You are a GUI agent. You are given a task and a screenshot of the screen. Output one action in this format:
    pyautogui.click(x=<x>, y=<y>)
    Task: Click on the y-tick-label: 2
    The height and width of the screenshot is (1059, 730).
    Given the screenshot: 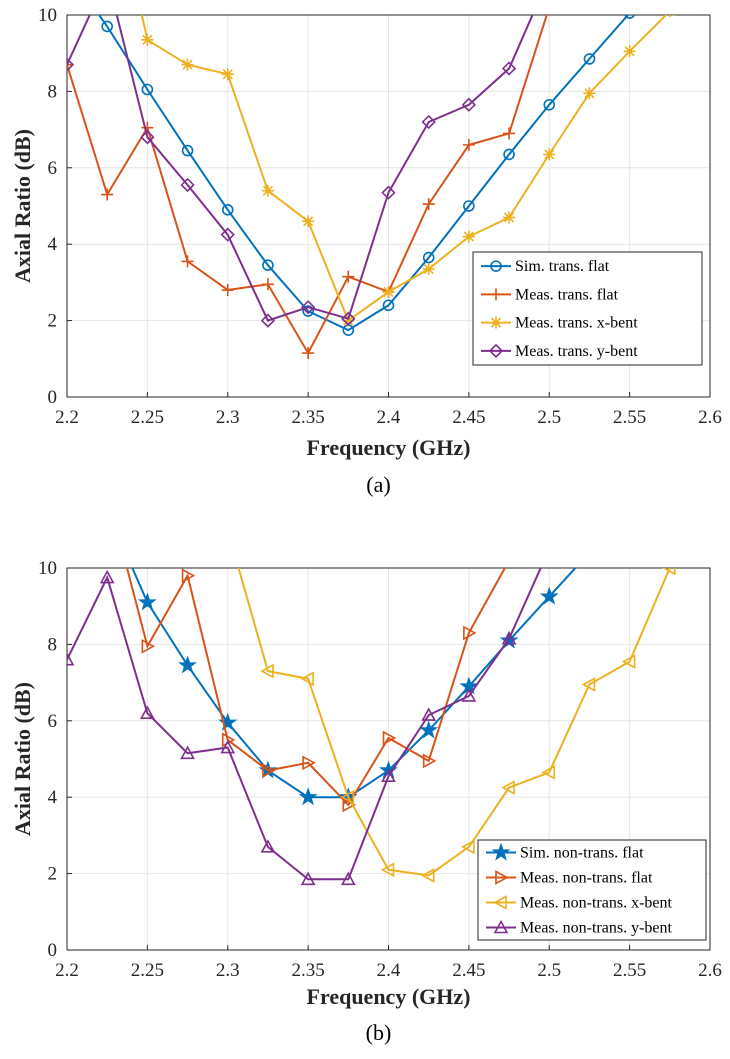 What is the action you would take?
    pyautogui.click(x=53, y=321)
    